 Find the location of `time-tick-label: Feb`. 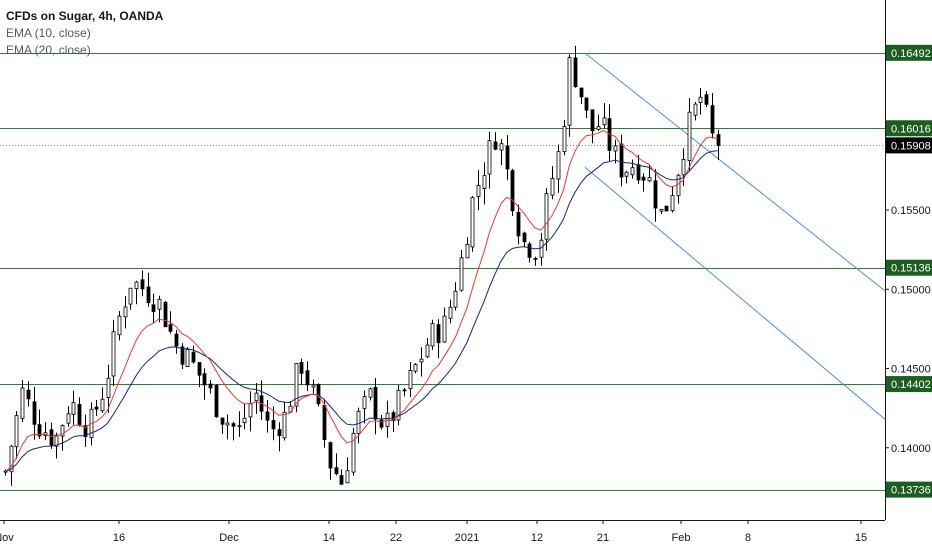

time-tick-label: Feb is located at coordinates (681, 538).